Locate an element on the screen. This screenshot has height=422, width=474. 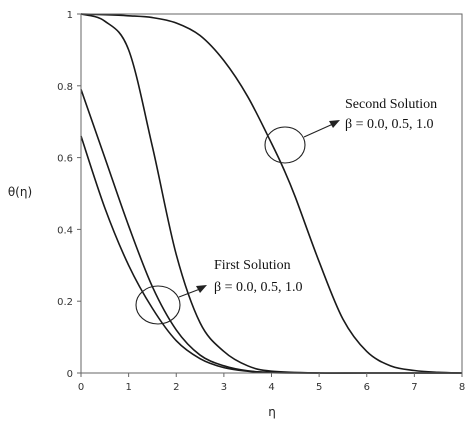
y-tick-label: 0 is located at coordinates (70, 374).